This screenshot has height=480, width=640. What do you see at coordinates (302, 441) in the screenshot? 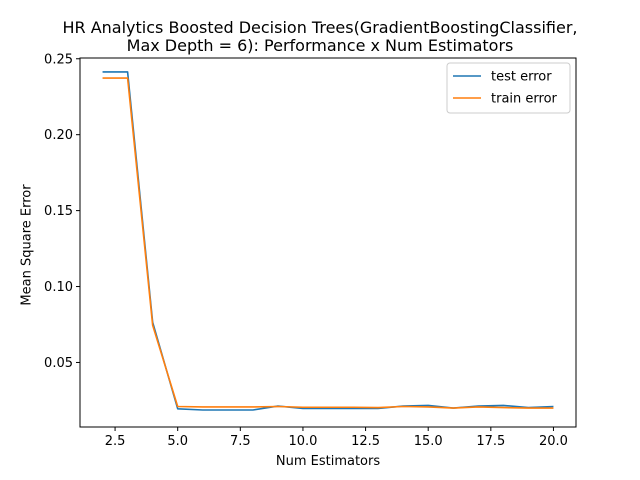
I see `x-tick-label: 10.0` at bounding box center [302, 441].